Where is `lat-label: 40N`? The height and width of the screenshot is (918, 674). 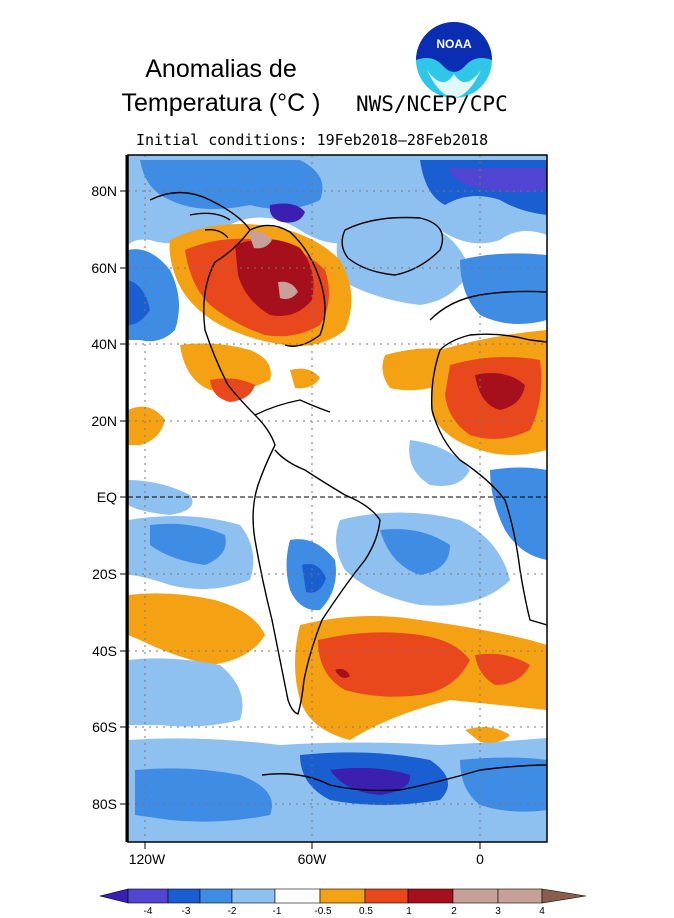
lat-label: 40N is located at coordinates (104, 344).